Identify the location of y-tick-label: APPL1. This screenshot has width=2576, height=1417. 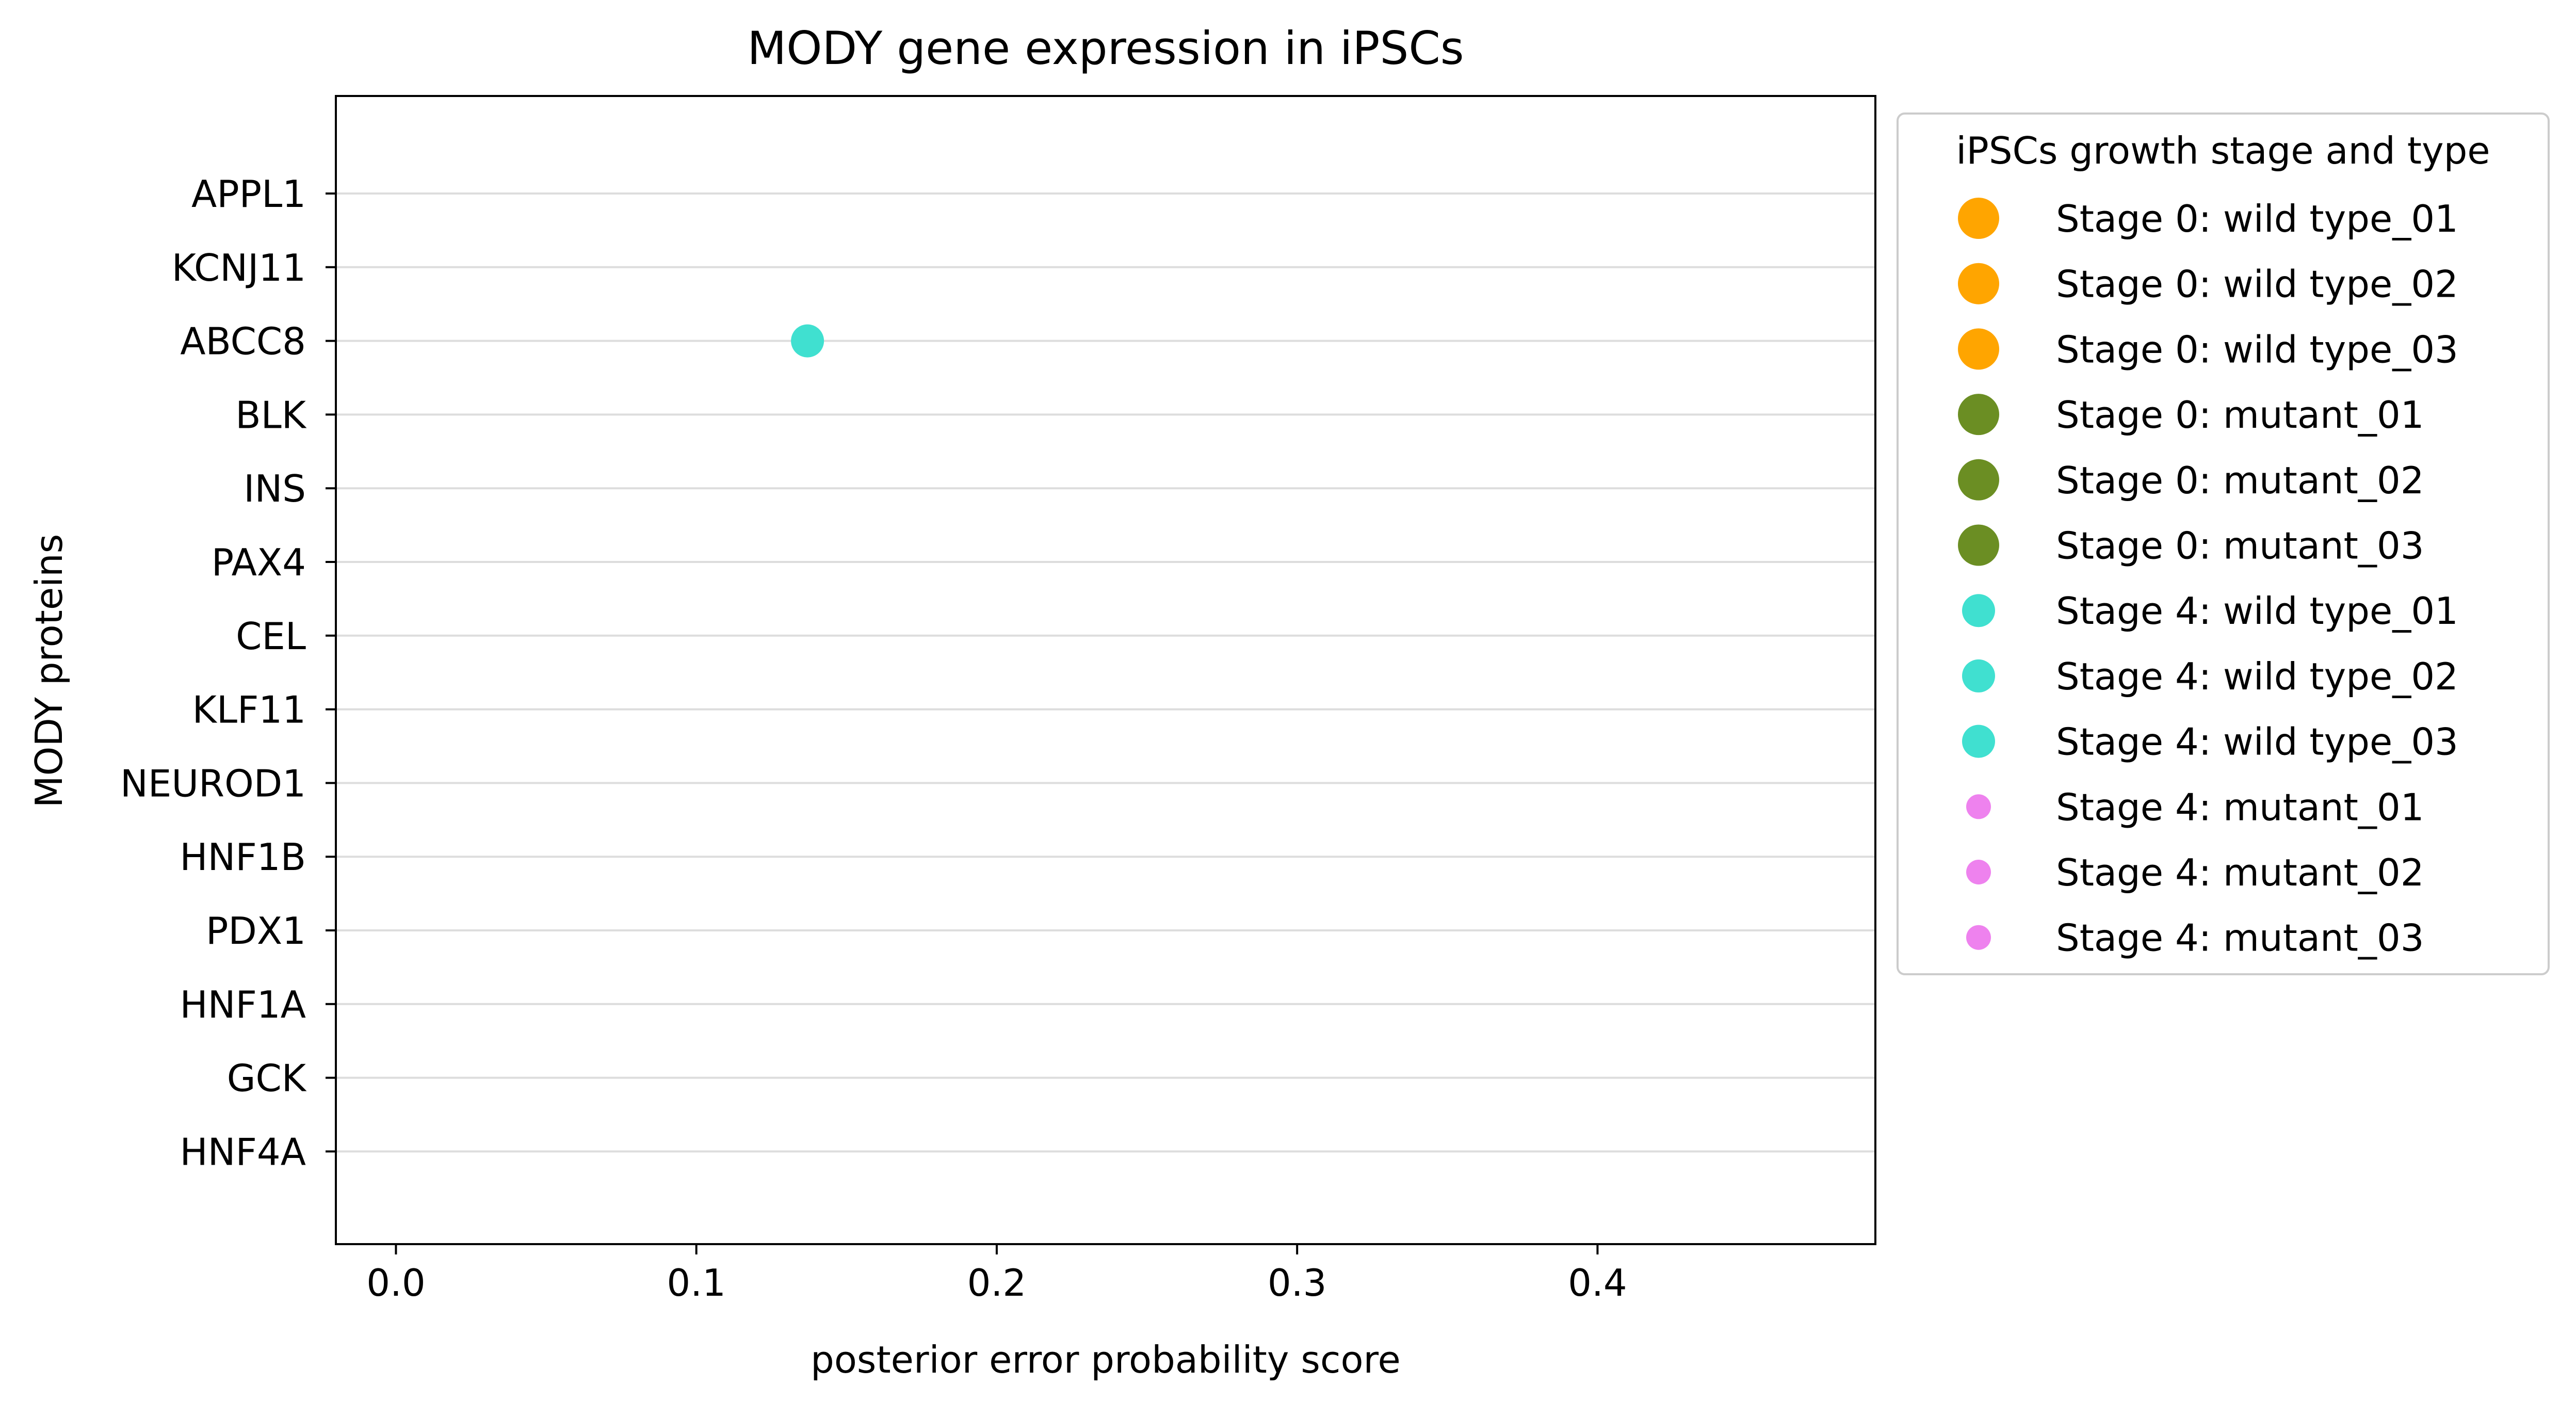
(248, 194).